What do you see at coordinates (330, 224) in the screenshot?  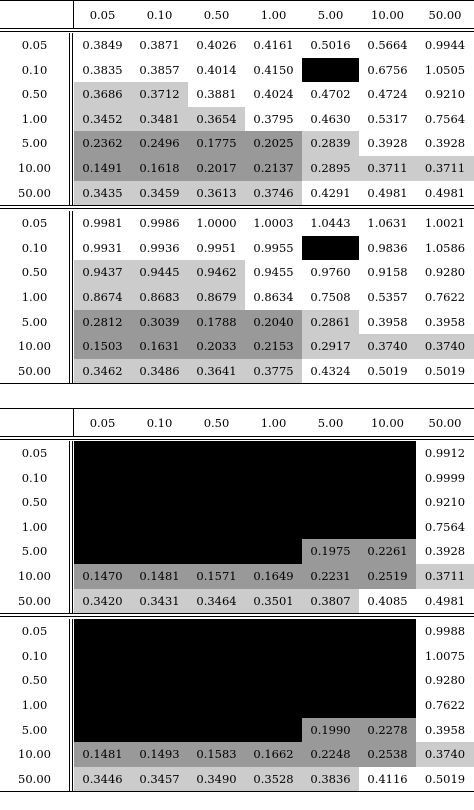 I see `table-cell: 1.0443` at bounding box center [330, 224].